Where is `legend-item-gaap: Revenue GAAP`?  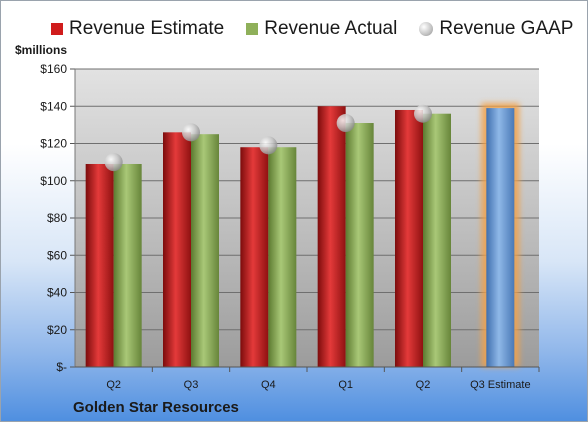
legend-item-gaap: Revenue GAAP is located at coordinates (496, 29).